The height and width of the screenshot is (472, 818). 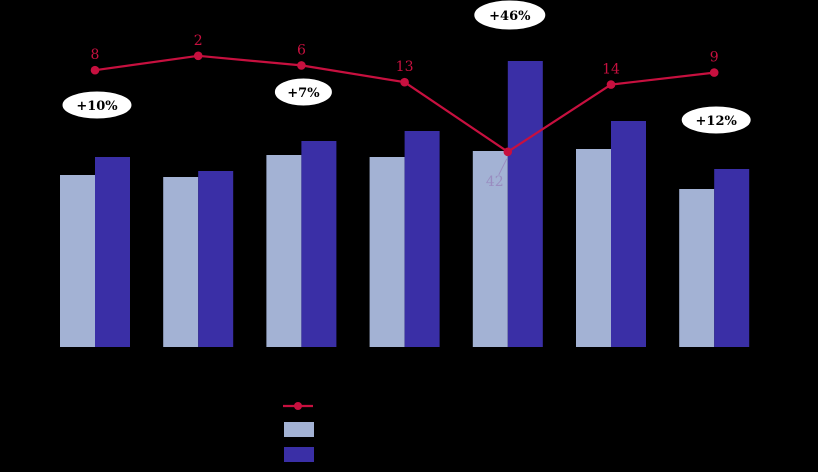 What do you see at coordinates (611, 70) in the screenshot?
I see `line-label-5: 14` at bounding box center [611, 70].